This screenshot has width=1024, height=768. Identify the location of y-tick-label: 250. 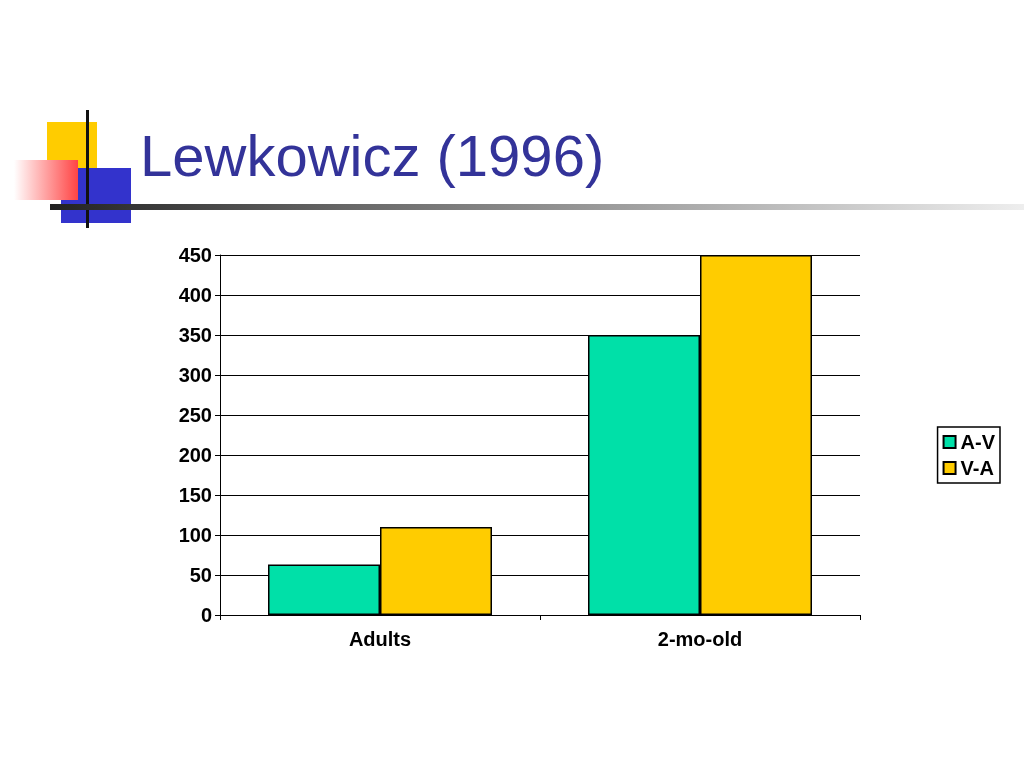
(195, 415).